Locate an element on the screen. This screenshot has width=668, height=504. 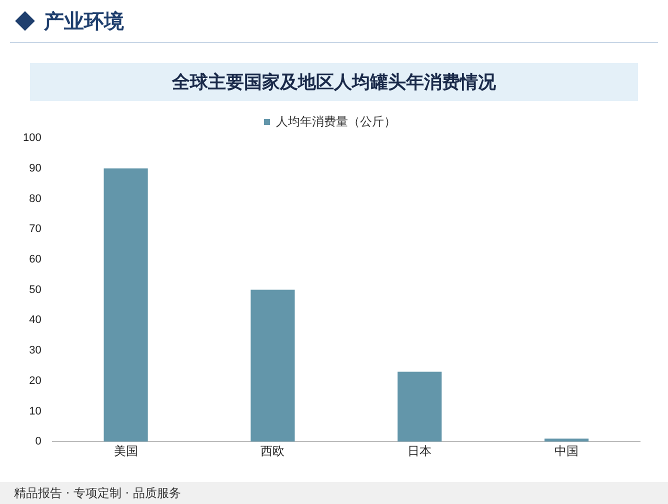
y-tick-label: 30 is located at coordinates (35, 350).